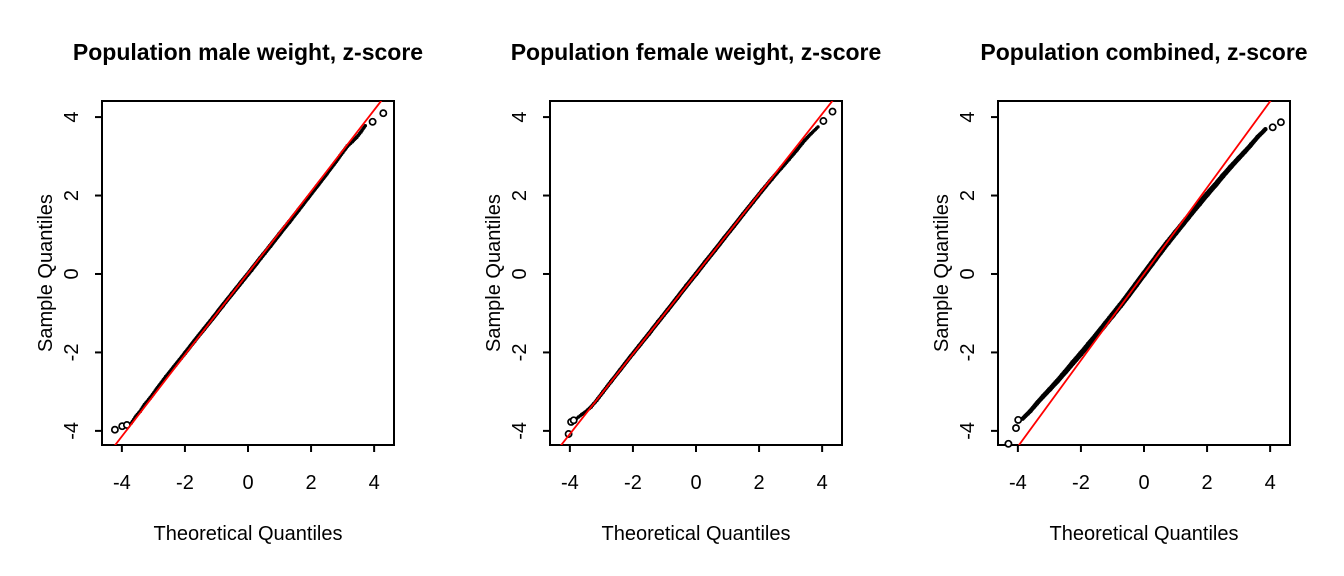  Describe the element at coordinates (1143, 52) in the screenshot. I see `panel-title: Population combined, z-score` at that location.